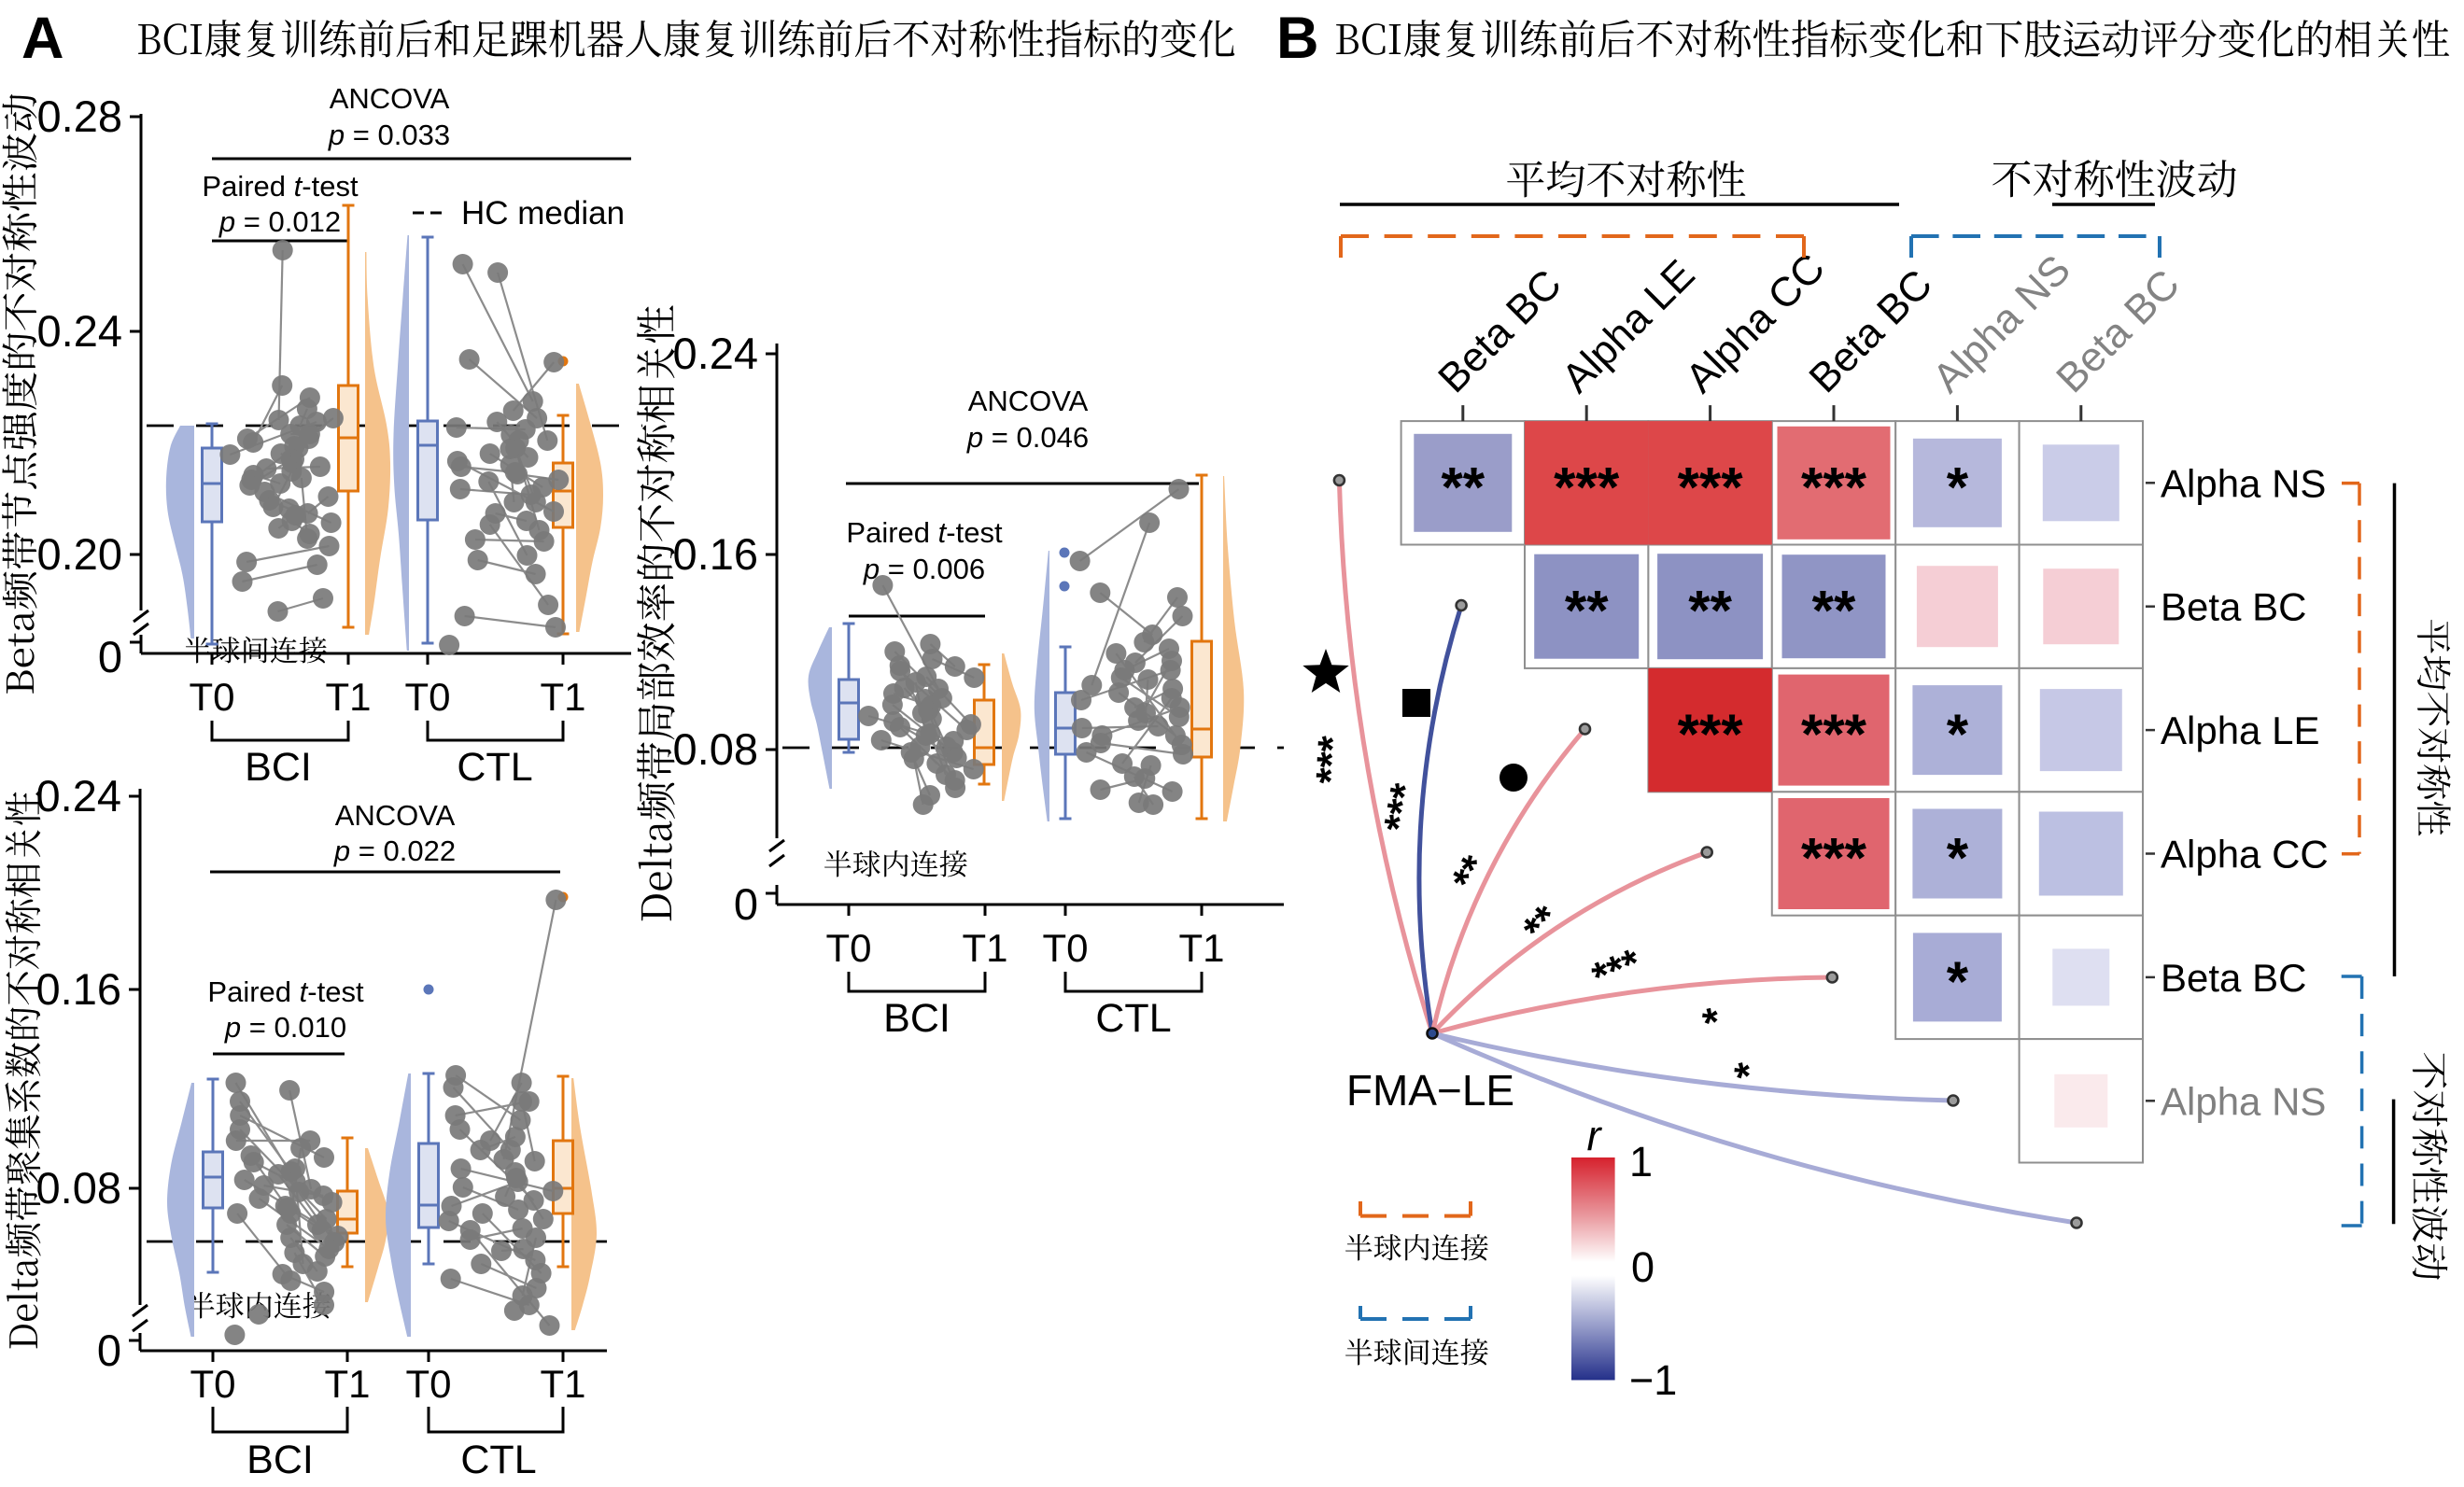  Describe the element at coordinates (2245, 855) in the screenshot. I see `svg-text: Alpha CC` at that location.